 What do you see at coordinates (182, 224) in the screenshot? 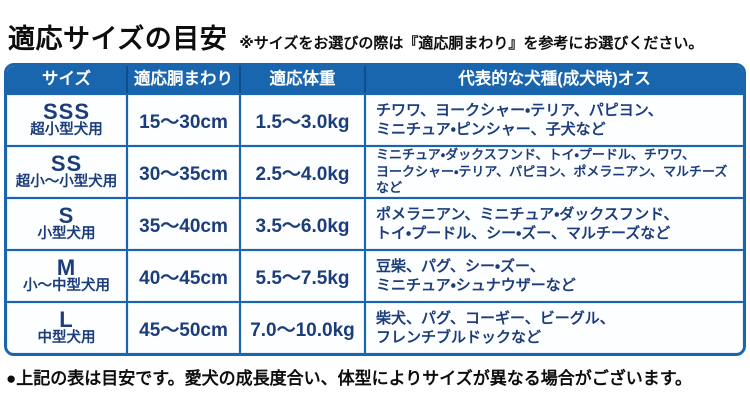
I see `girth-value: 35〜40cm` at bounding box center [182, 224].